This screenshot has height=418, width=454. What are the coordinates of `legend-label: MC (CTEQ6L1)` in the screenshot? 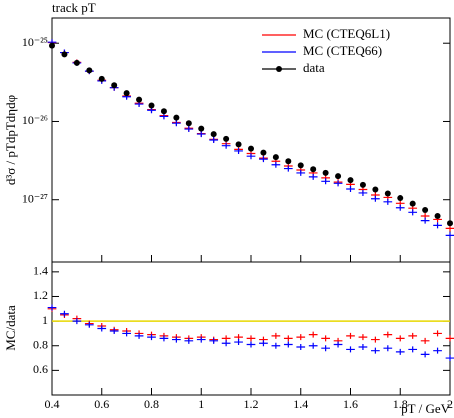 It's located at (346, 33).